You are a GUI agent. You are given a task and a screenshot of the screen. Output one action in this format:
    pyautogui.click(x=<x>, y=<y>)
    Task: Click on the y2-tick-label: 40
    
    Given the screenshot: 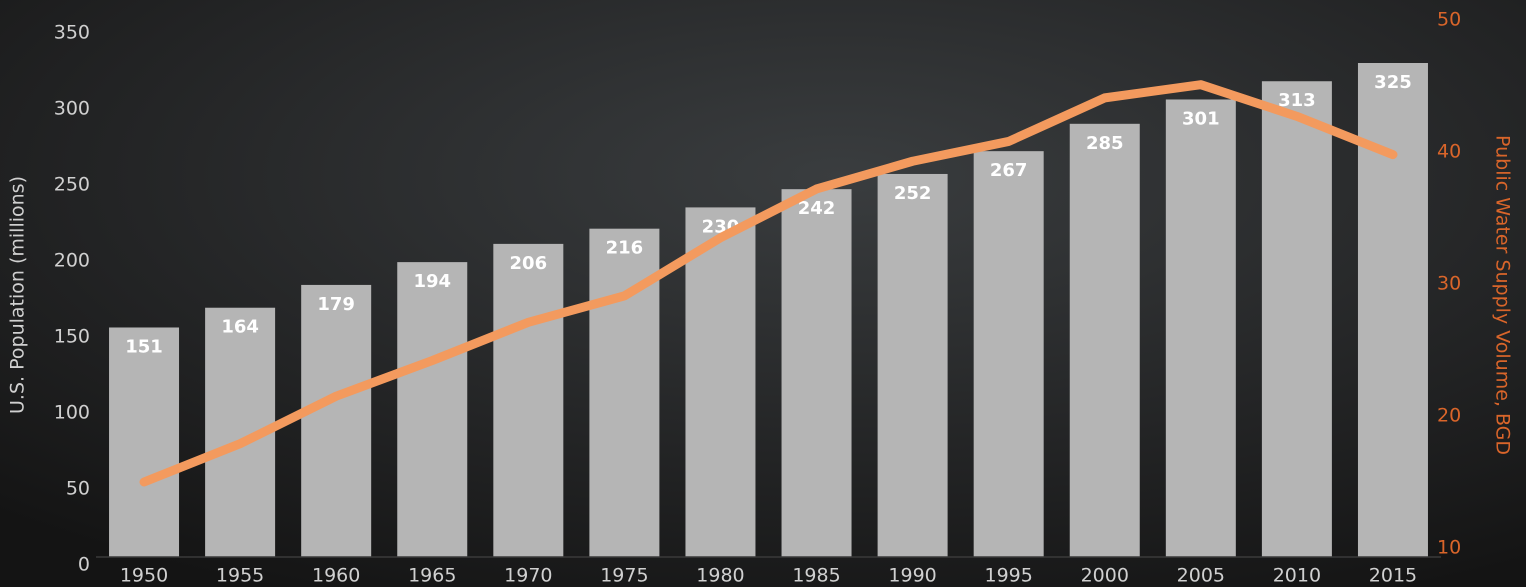 What is the action you would take?
    pyautogui.click(x=1449, y=152)
    